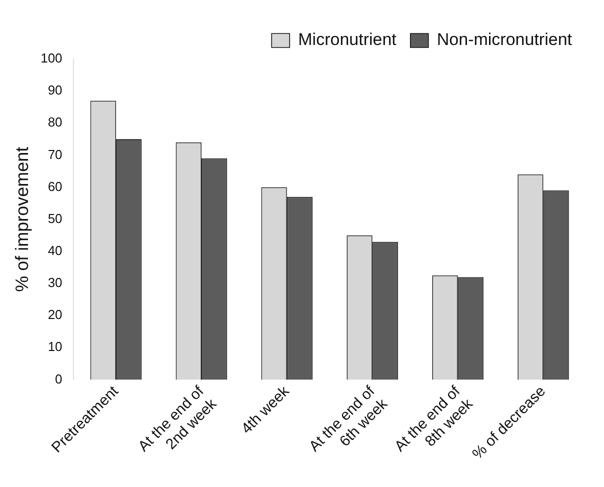  I want to click on y-tick-label: 30, so click(55, 282).